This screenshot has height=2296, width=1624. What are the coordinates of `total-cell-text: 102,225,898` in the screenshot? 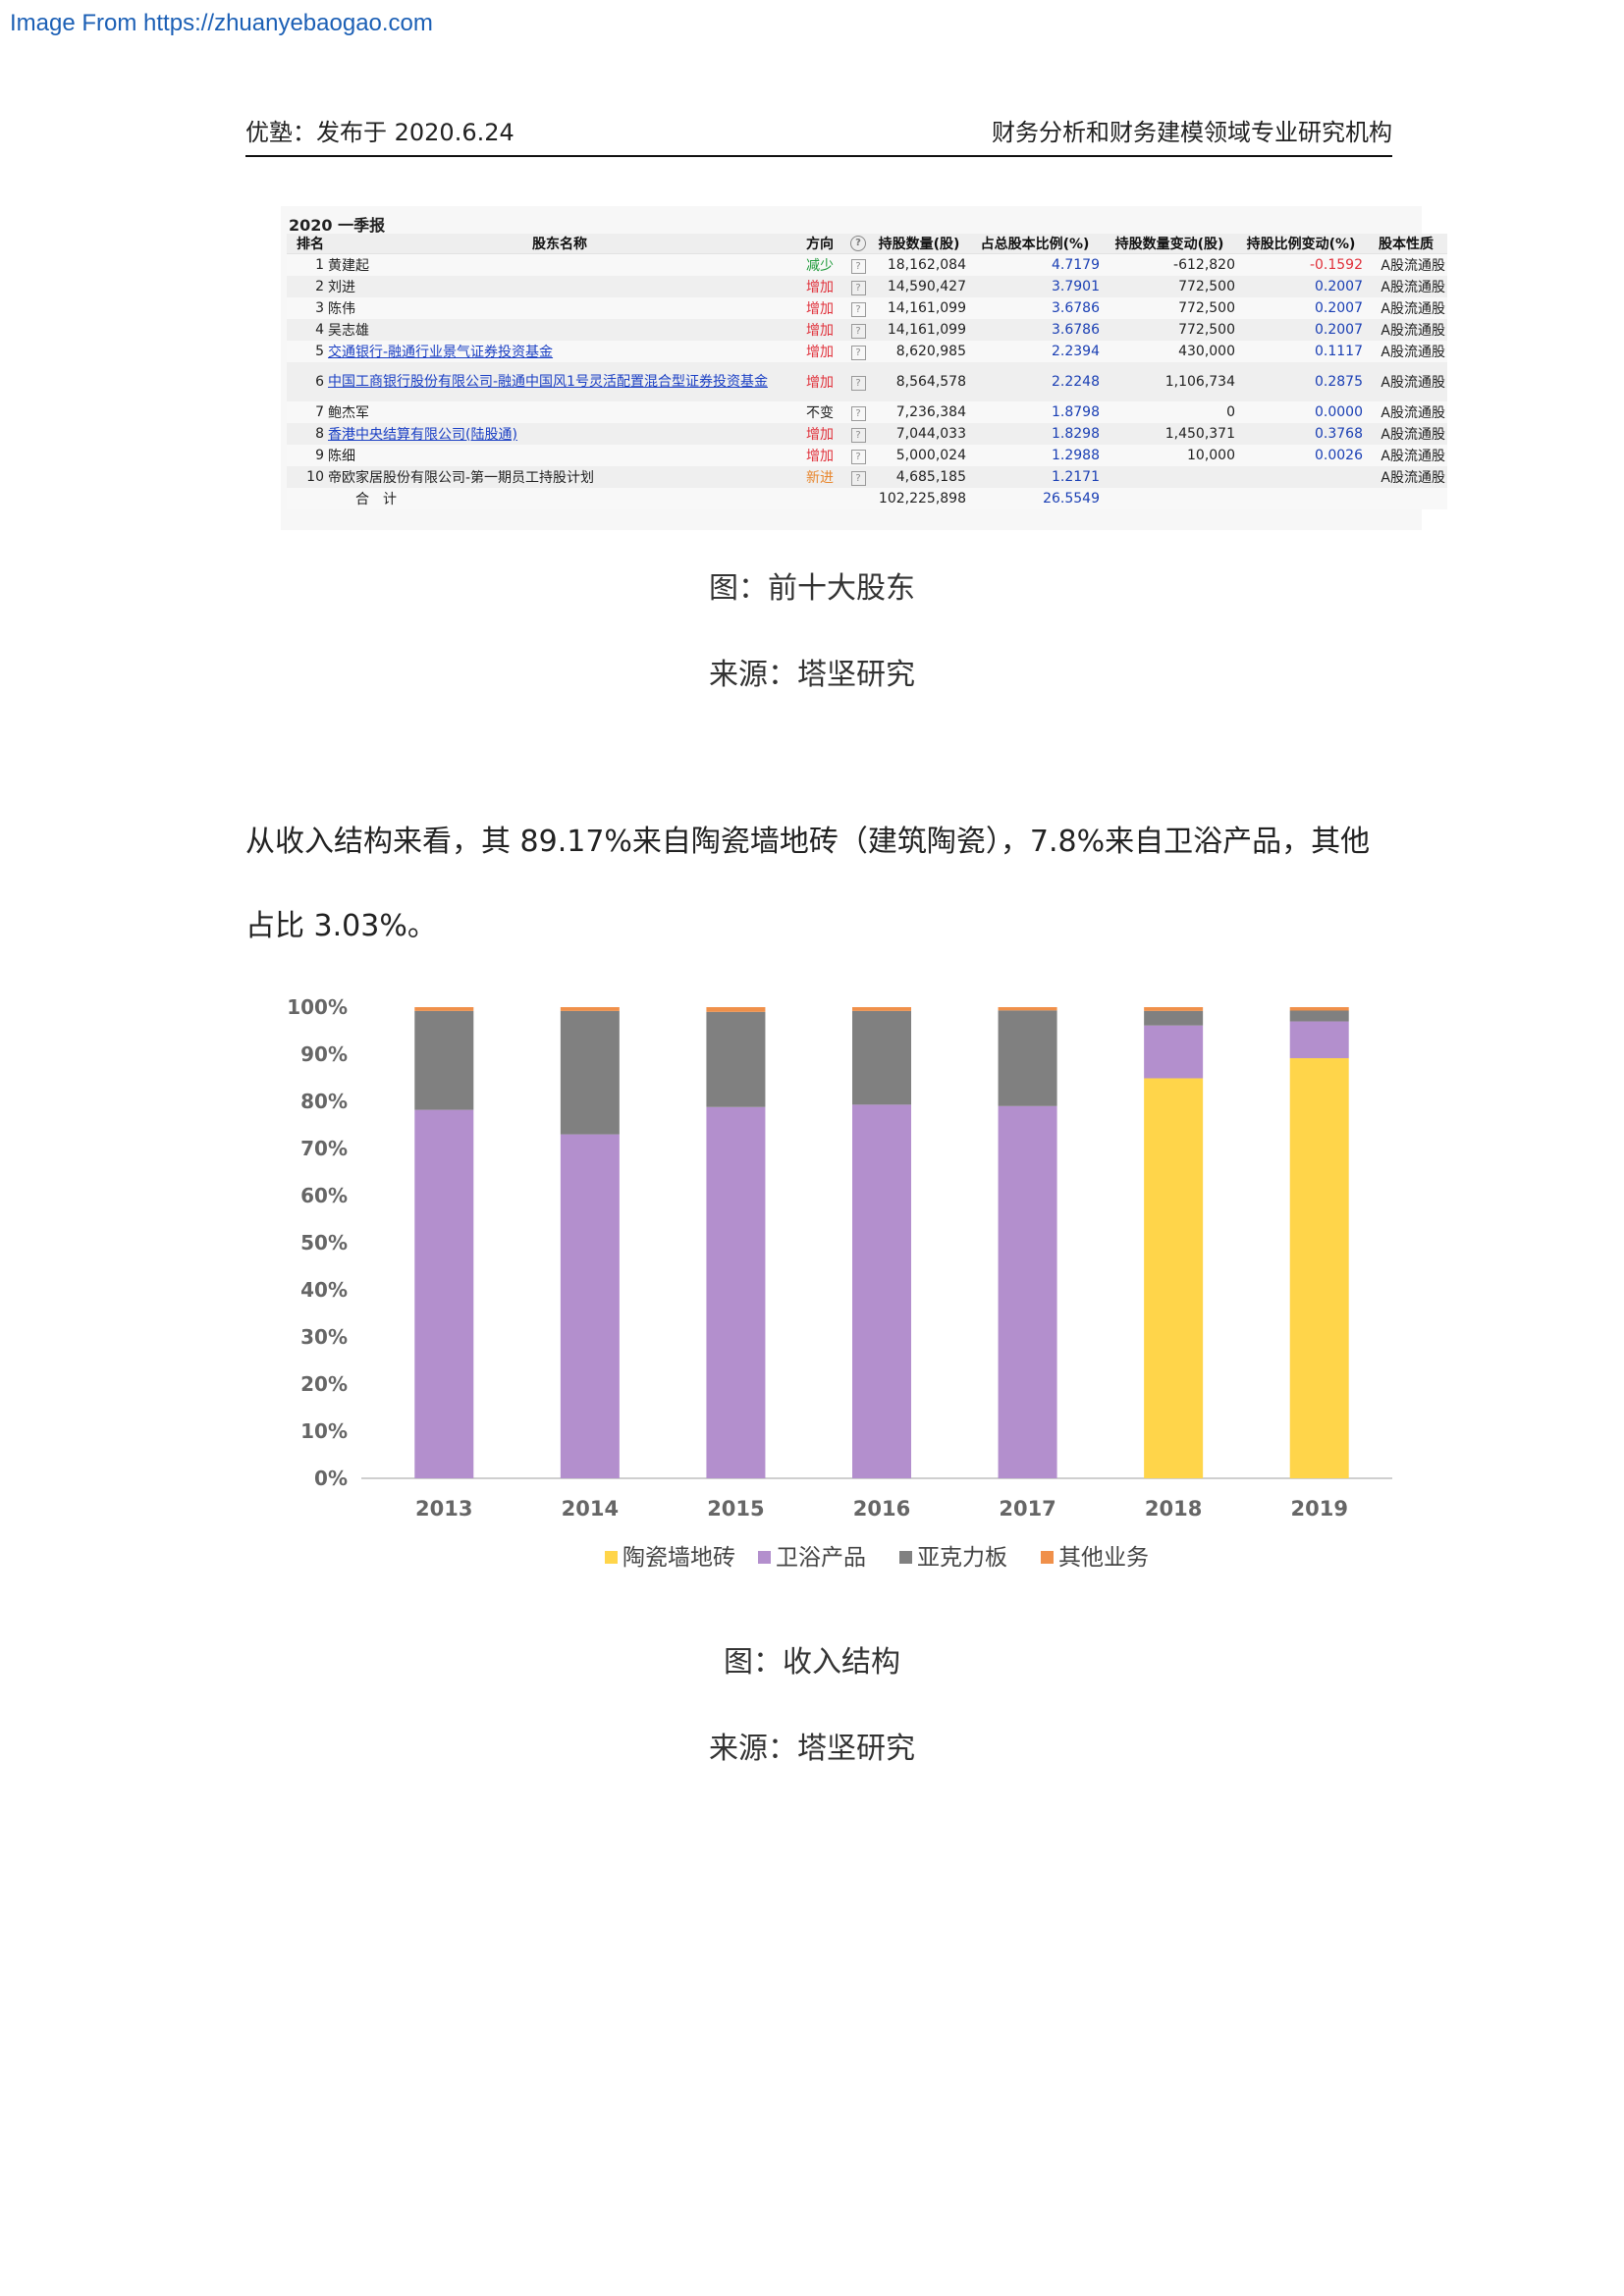 It's located at (922, 499).